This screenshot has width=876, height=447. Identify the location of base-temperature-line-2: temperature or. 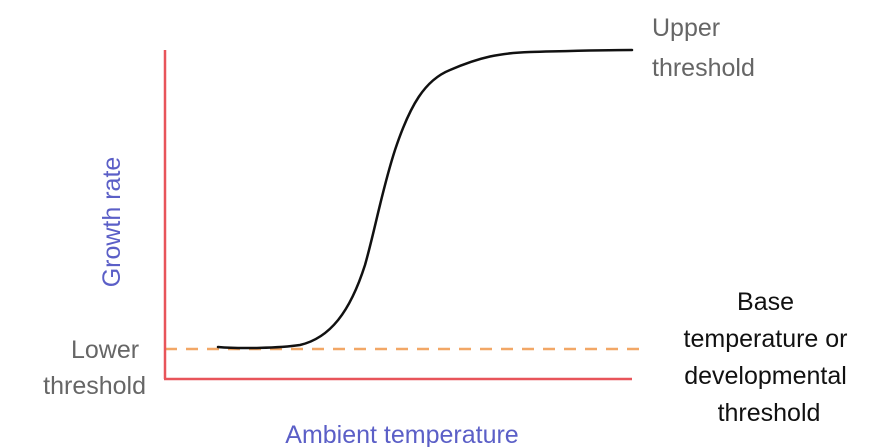
(766, 339).